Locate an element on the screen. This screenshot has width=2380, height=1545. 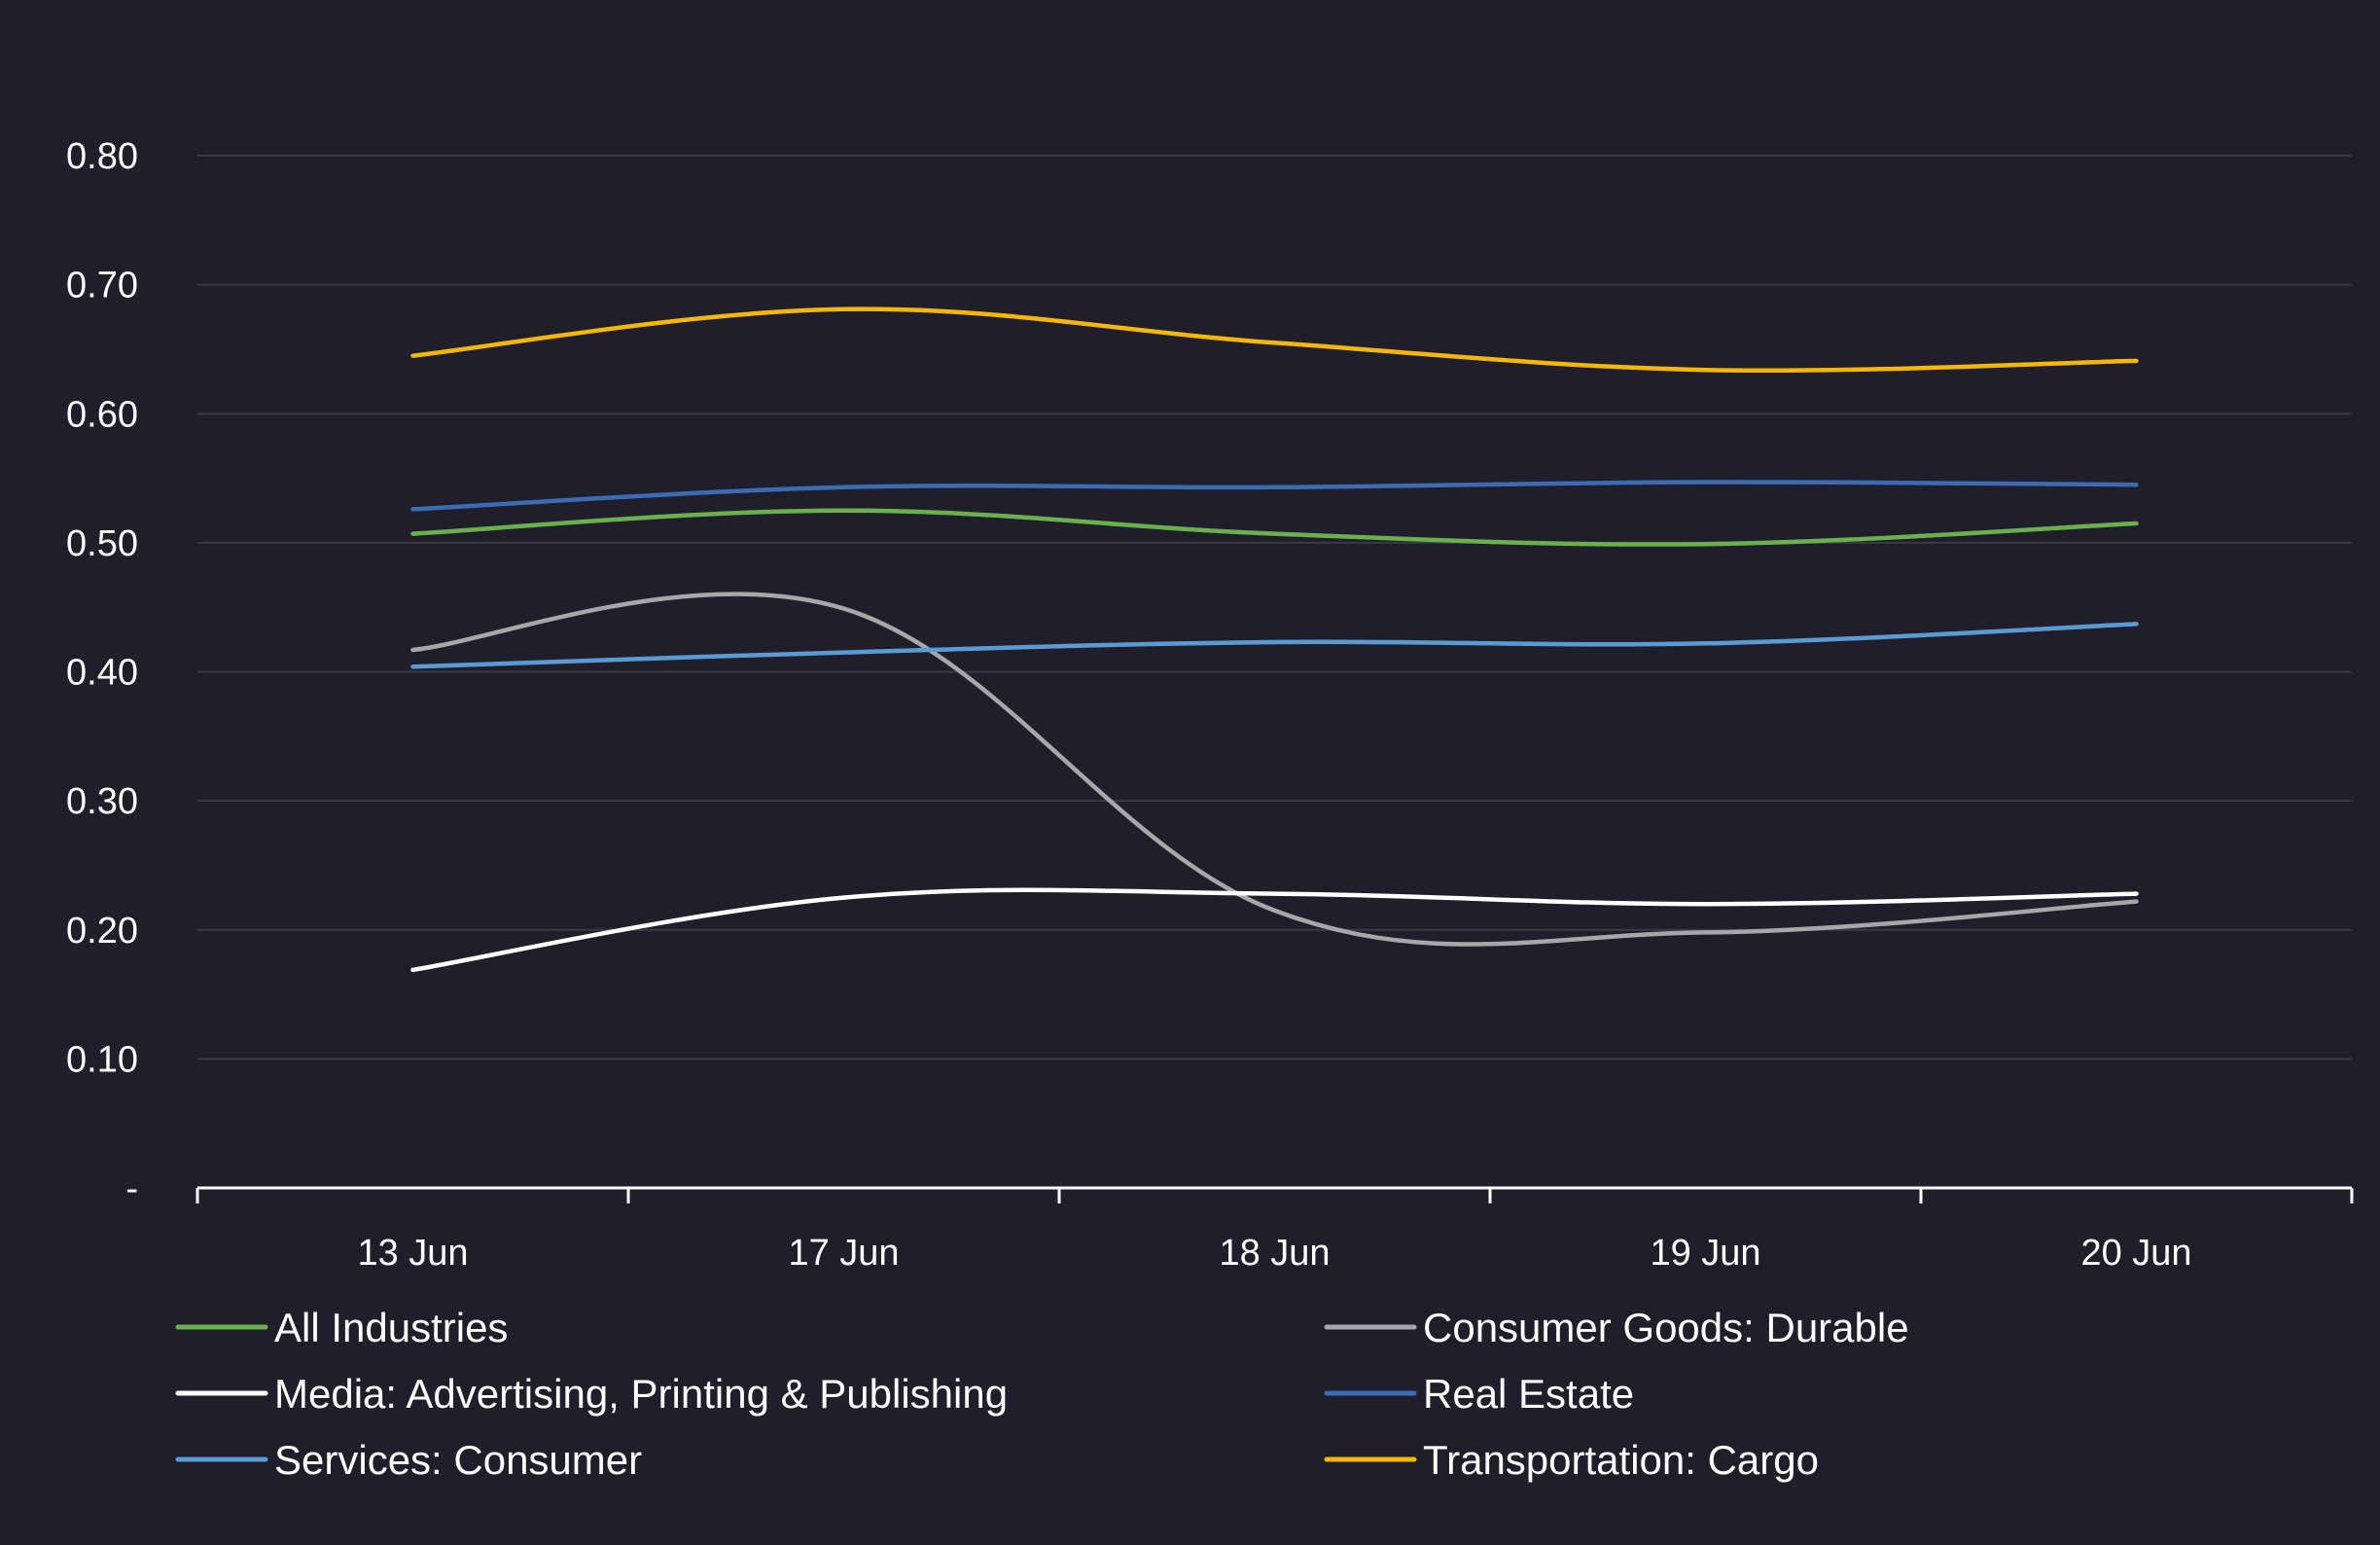
y-tick-label: 0.40 is located at coordinates (102, 673).